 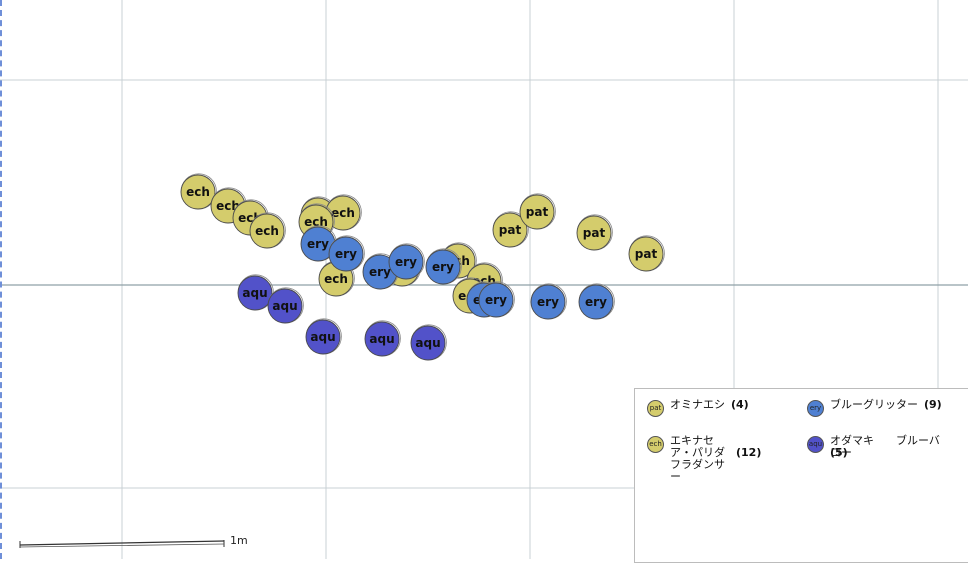 I want to click on legend-item-ery: ery ブルーグリッター (9), so click(x=874, y=408).